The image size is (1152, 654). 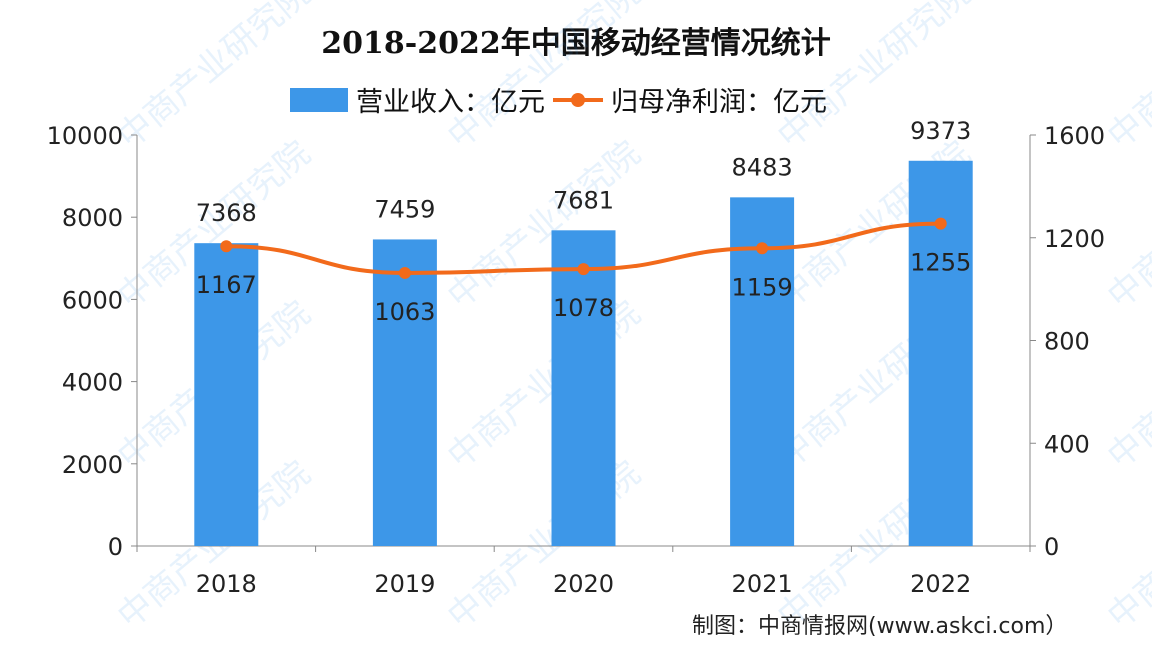 What do you see at coordinates (583, 584) in the screenshot?
I see `x-tick-label: 2020` at bounding box center [583, 584].